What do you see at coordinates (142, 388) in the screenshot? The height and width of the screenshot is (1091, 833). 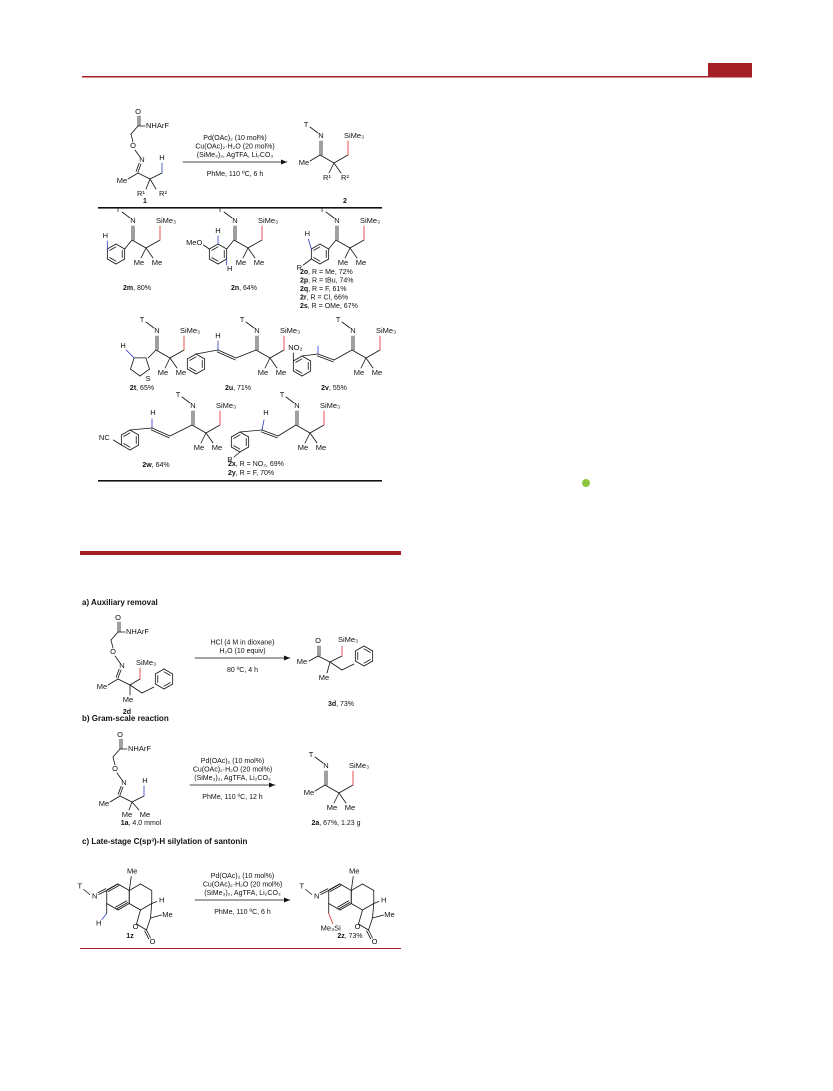 I see `caption: 2t, 65%` at bounding box center [142, 388].